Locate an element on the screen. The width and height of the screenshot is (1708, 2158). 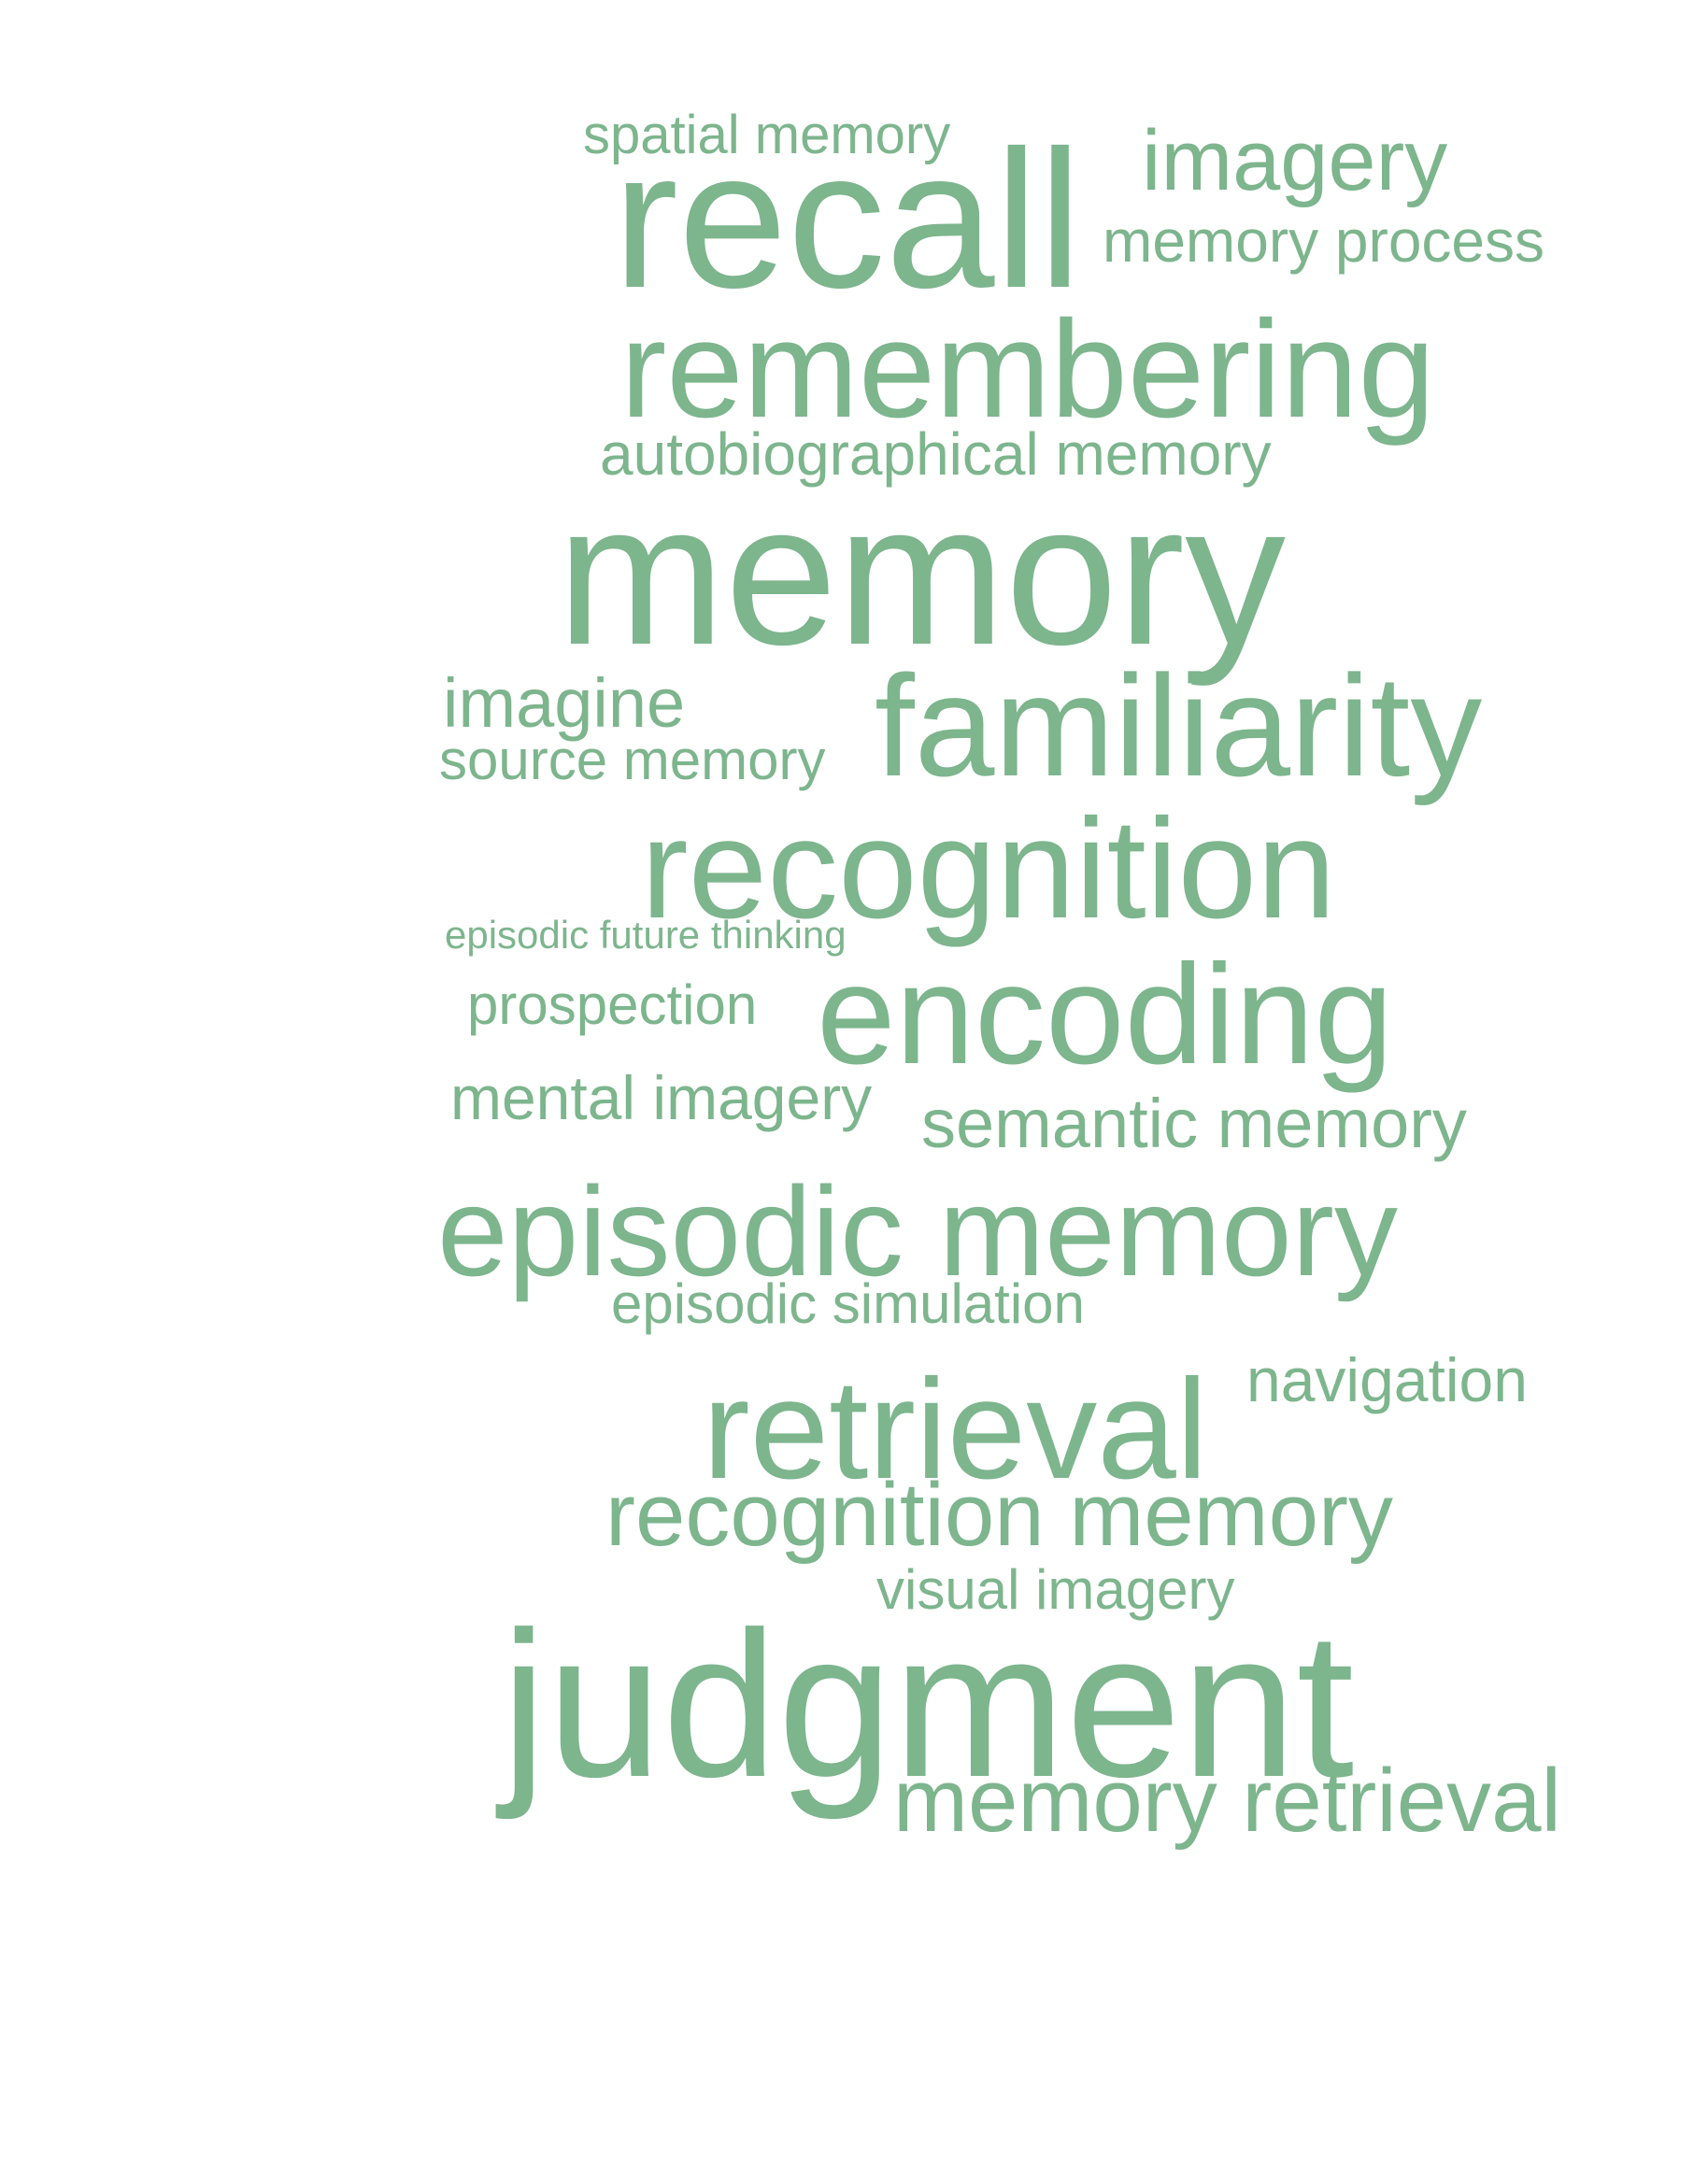
word-visual-imagery: visual imagery is located at coordinates (1055, 1589).